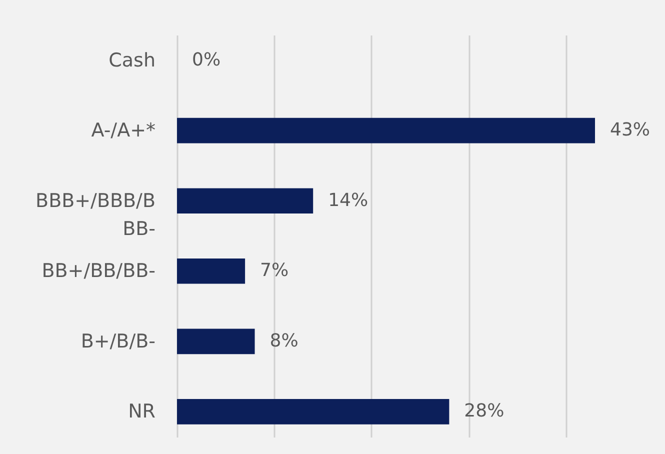 The image size is (665, 454). I want to click on y-tick-label: BBB+/BBB/BBB-, so click(96, 215).